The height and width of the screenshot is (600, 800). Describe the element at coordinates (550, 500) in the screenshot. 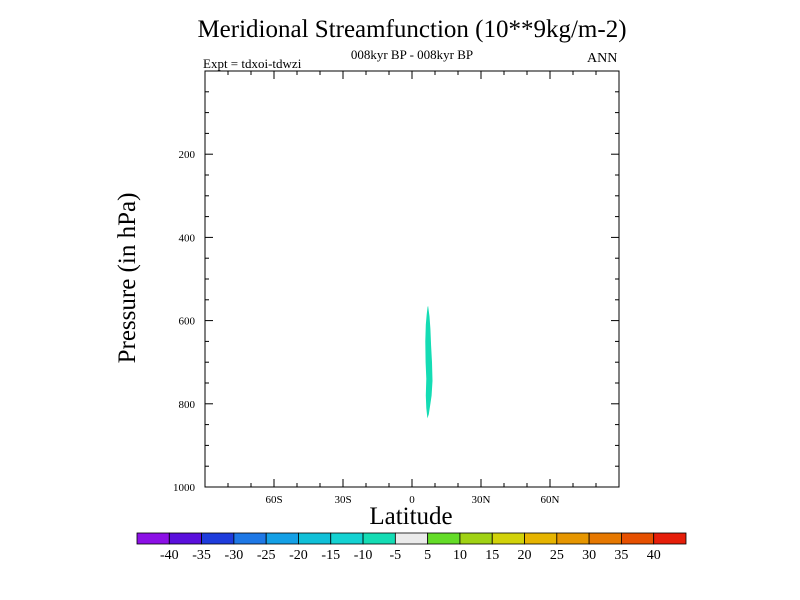

I see `x-tick-label: 60N` at that location.